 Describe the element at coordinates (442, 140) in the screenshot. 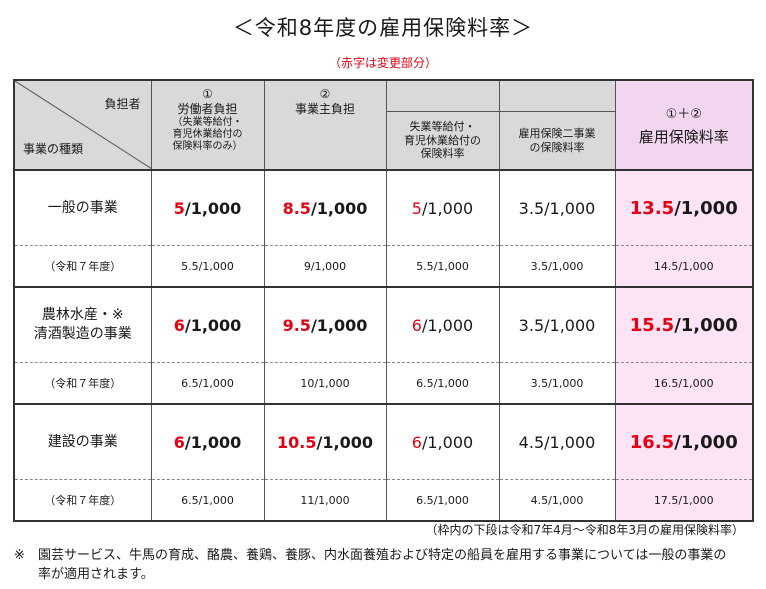

I see `sub1-line-2: 育児休業給付の` at that location.